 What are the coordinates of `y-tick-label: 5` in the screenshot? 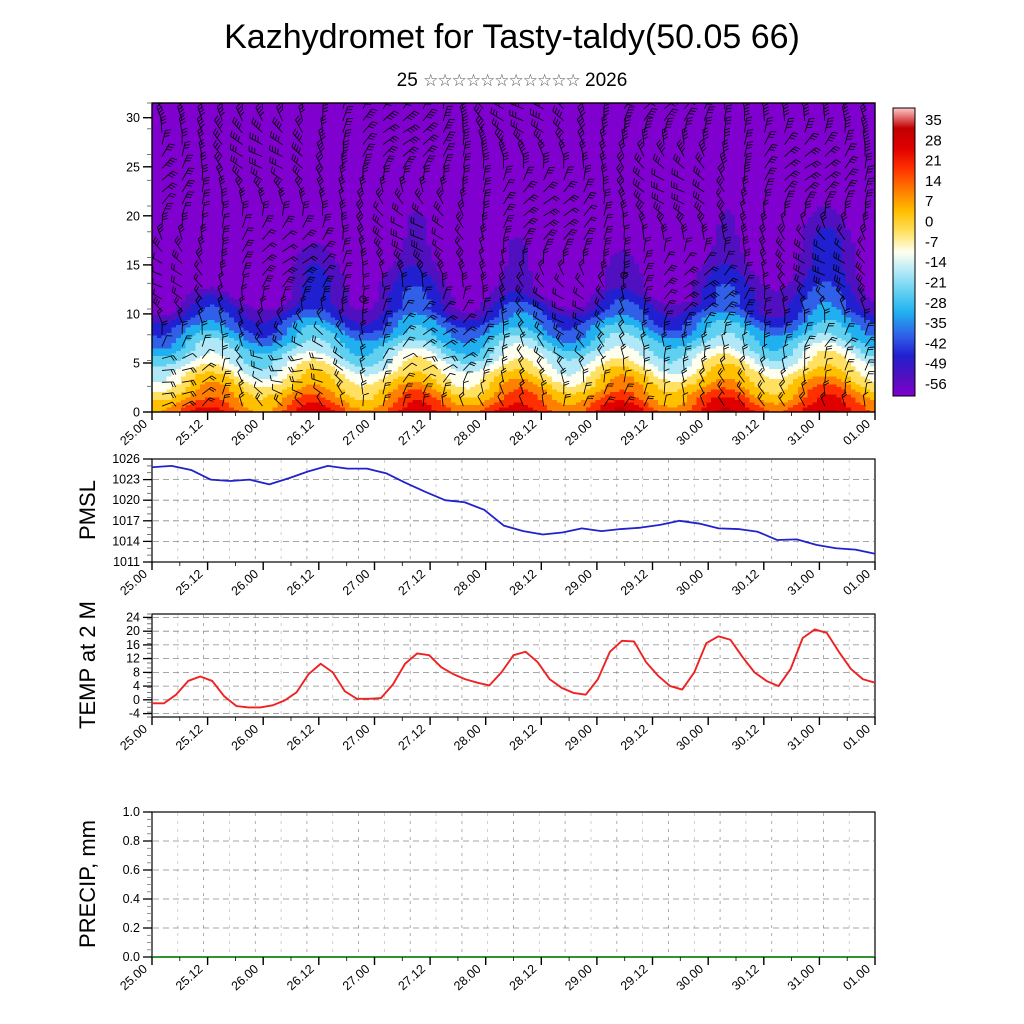 It's located at (136, 364).